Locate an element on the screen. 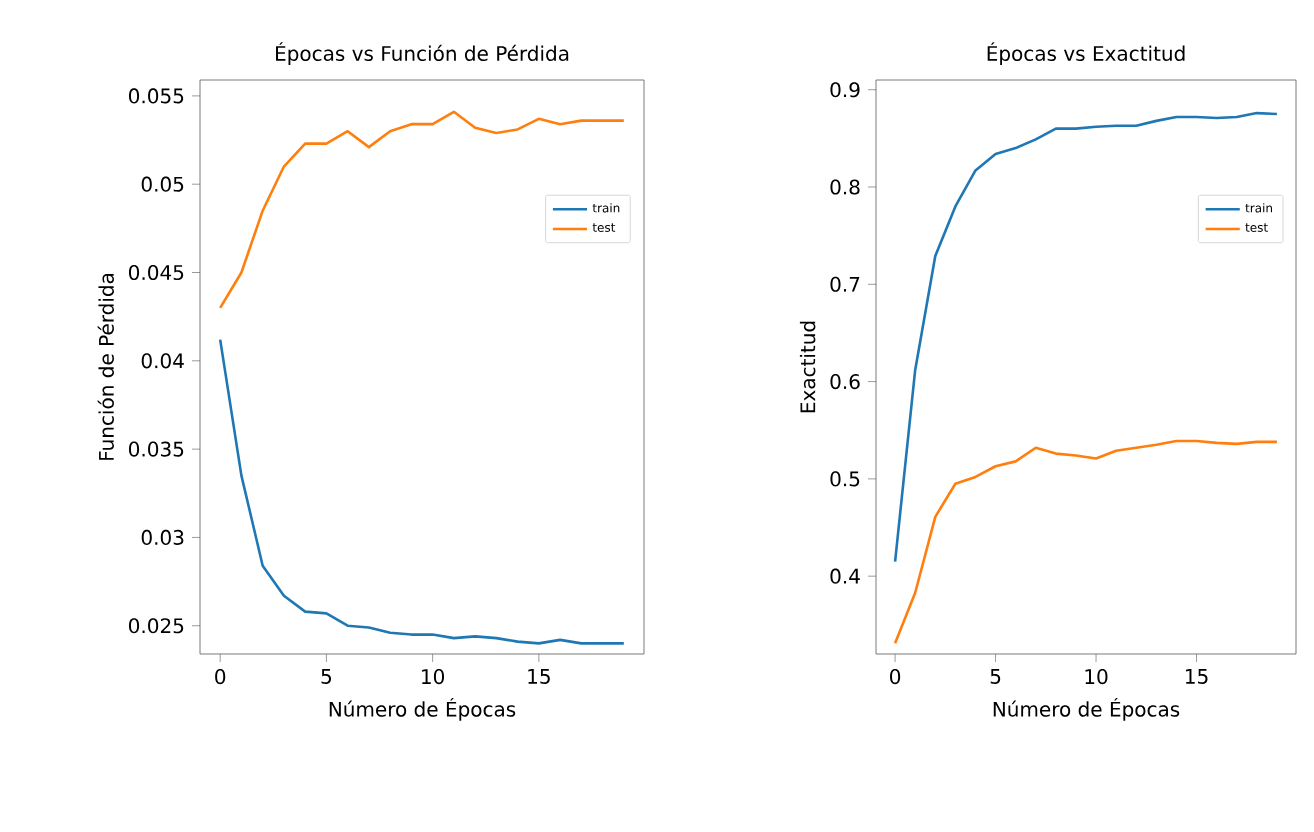 This screenshot has height=832, width=1314. y-tick-label: 0.035 is located at coordinates (156, 449).